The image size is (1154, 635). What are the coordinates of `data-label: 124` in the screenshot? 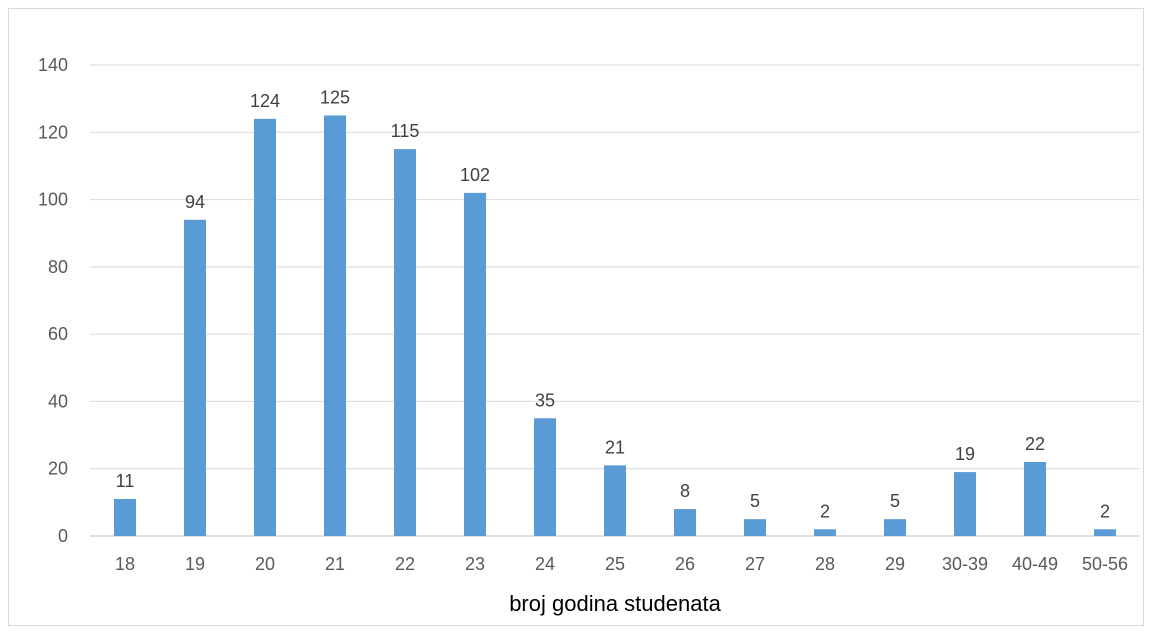 It's located at (265, 101).